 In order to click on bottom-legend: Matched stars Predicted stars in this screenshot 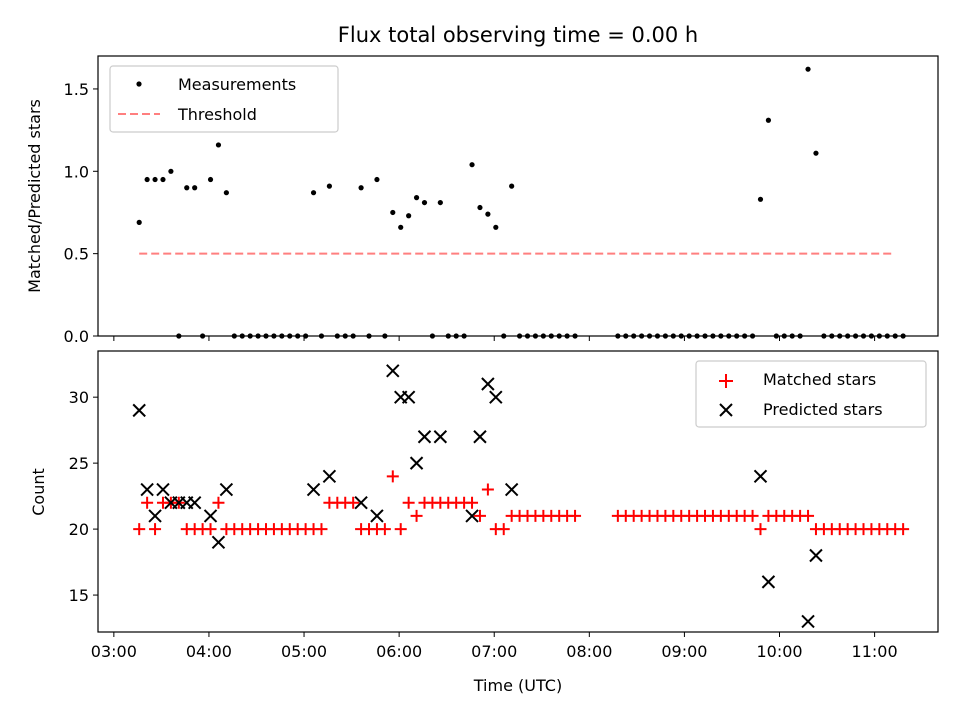, I will do `click(811, 394)`.